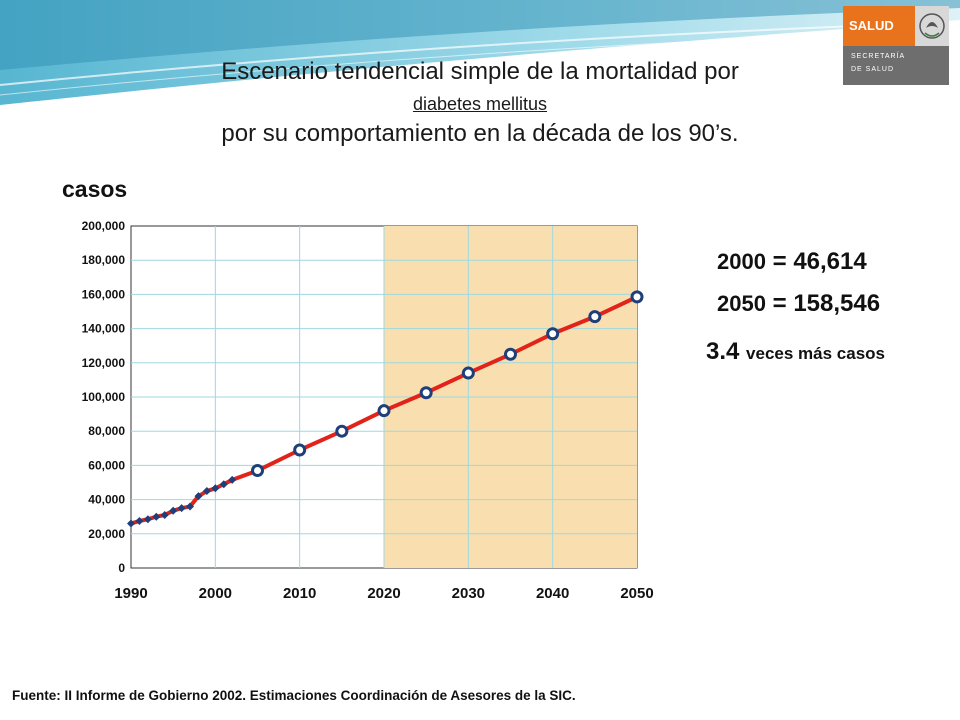  What do you see at coordinates (723, 351) in the screenshot?
I see `stat-ratio-value: 3.4` at bounding box center [723, 351].